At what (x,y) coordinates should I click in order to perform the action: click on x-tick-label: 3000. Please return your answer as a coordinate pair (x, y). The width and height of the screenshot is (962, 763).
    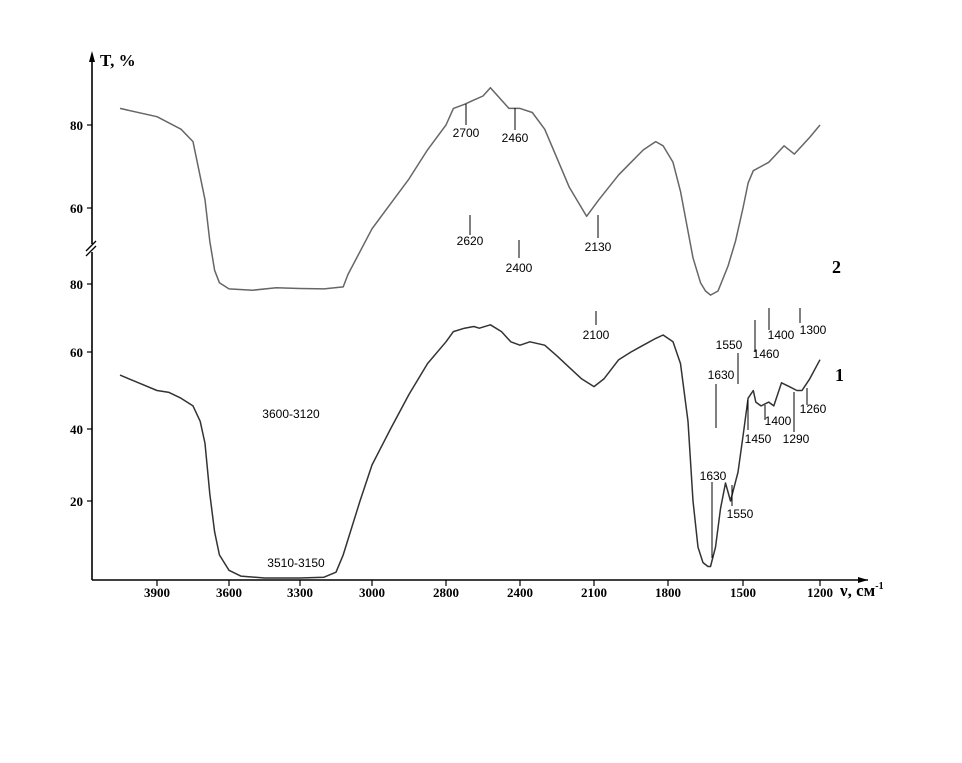
    Looking at the image, I should click on (372, 592).